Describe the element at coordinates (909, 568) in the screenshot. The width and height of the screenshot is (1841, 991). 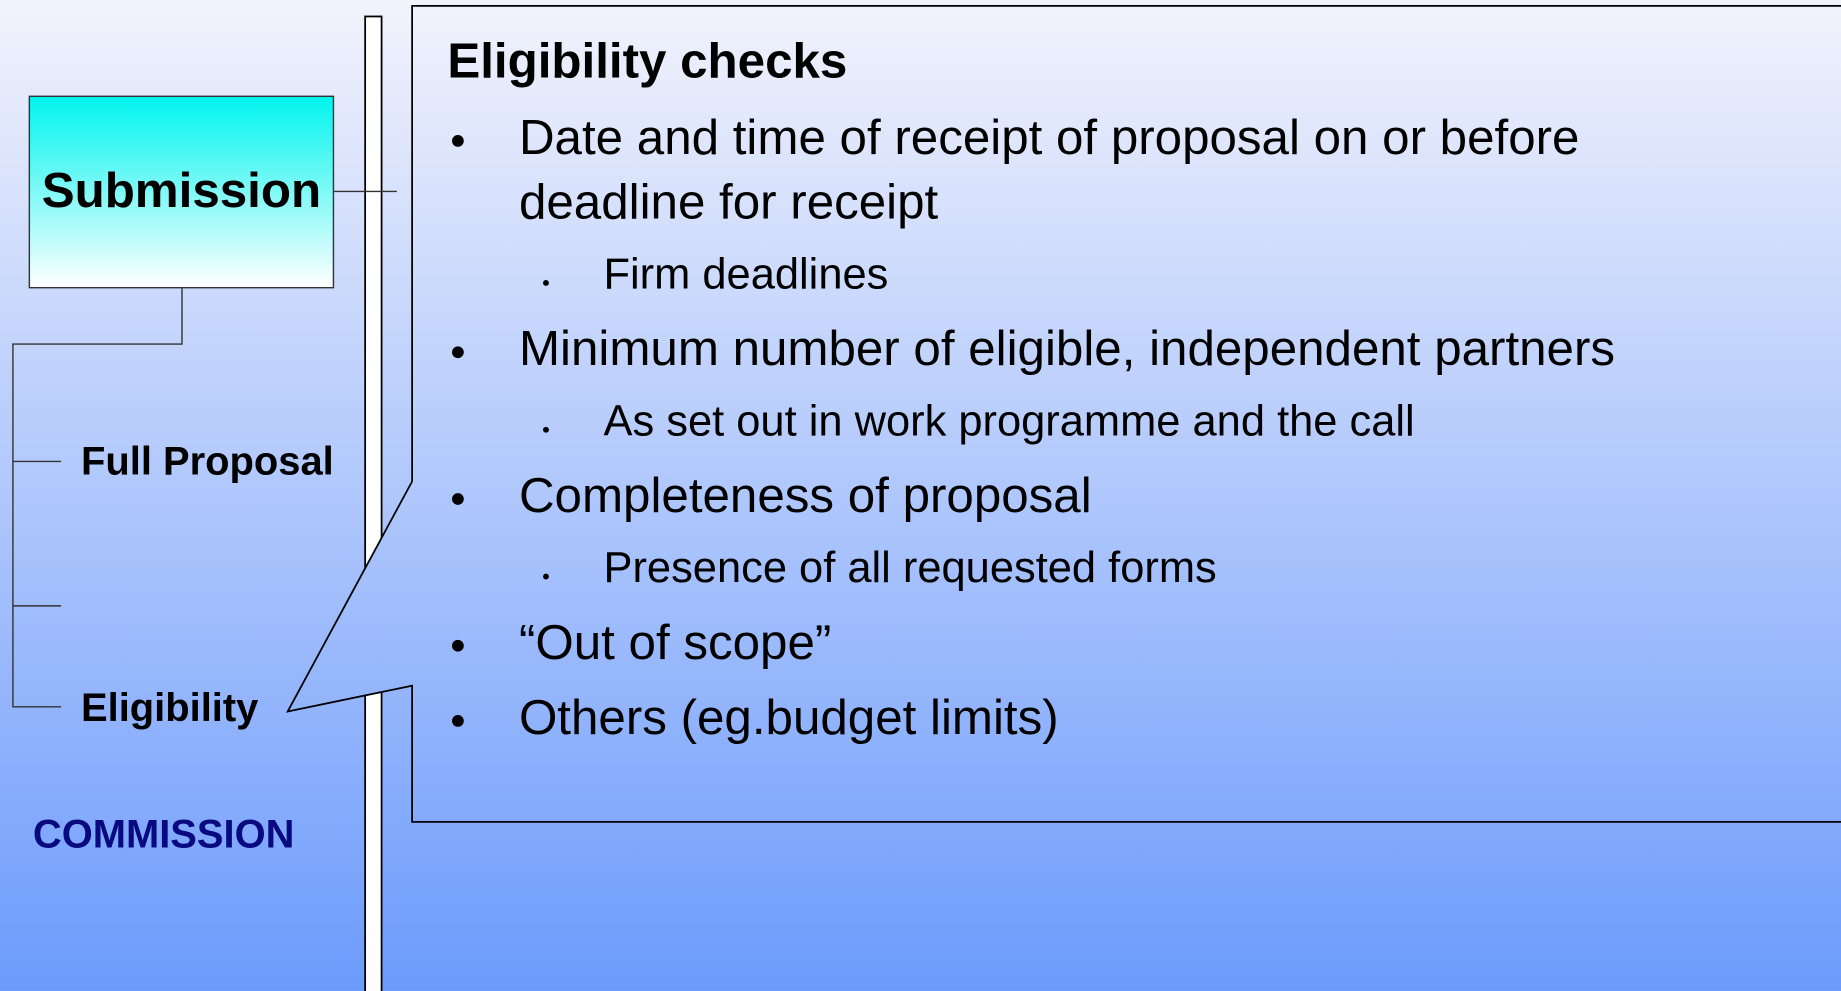
I see `sub-bullet-text: Presence of all requested forms` at that location.